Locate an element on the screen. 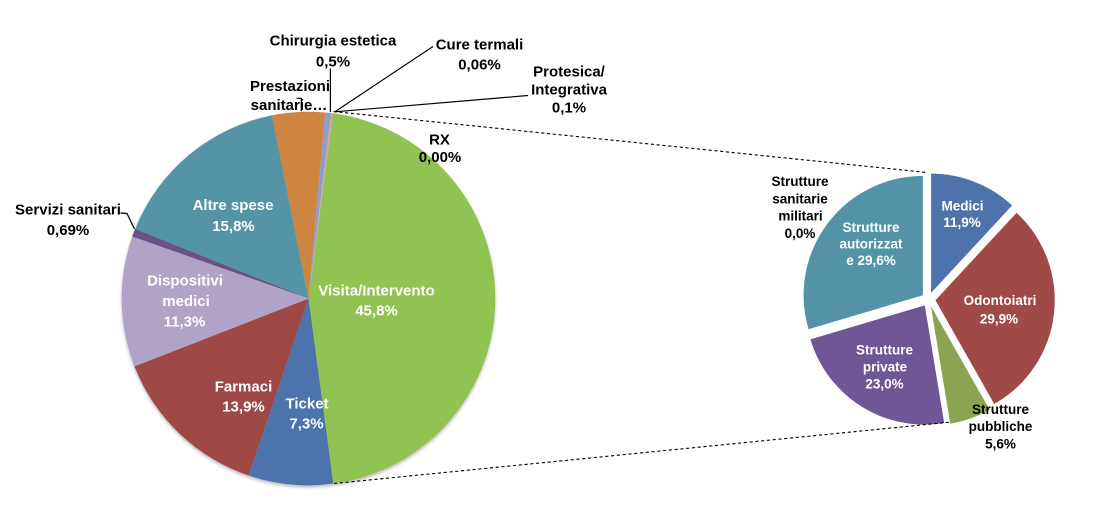  svg-text: militari is located at coordinates (800, 216).